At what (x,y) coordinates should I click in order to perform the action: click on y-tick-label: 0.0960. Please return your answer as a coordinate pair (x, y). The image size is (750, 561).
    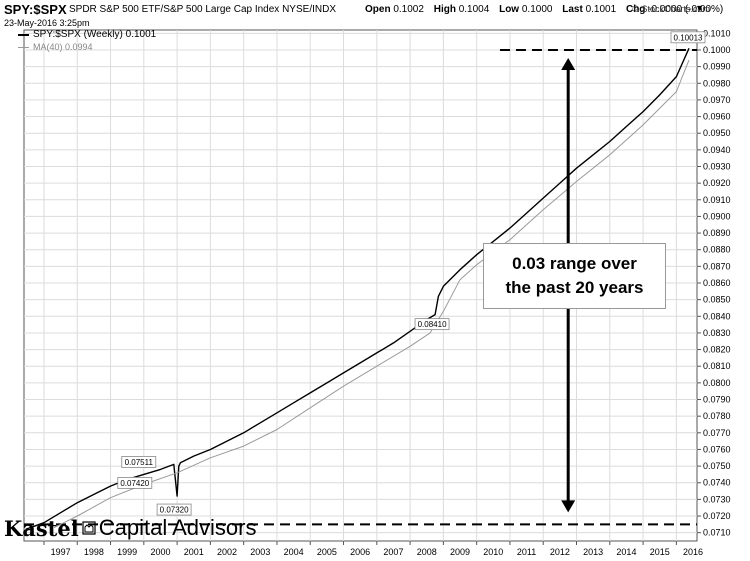
    Looking at the image, I should click on (717, 117).